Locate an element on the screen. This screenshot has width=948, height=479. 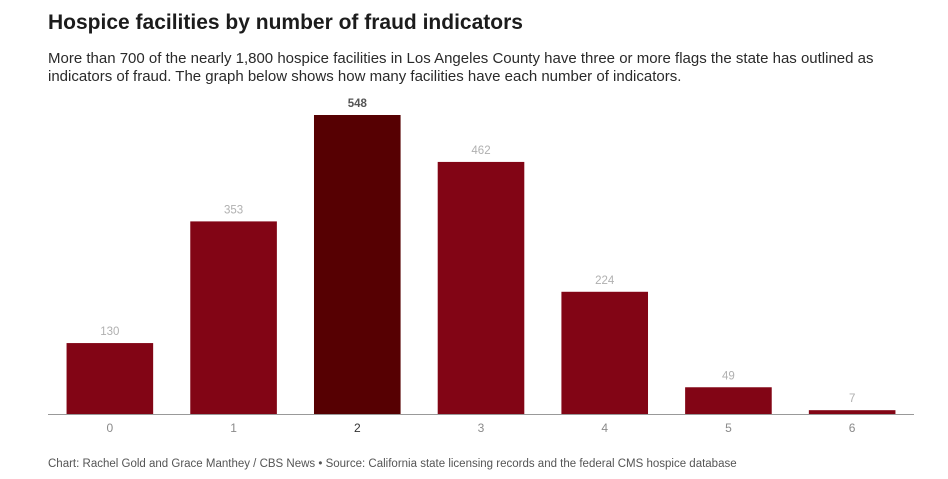
x-tick-label-5: 5 is located at coordinates (728, 428).